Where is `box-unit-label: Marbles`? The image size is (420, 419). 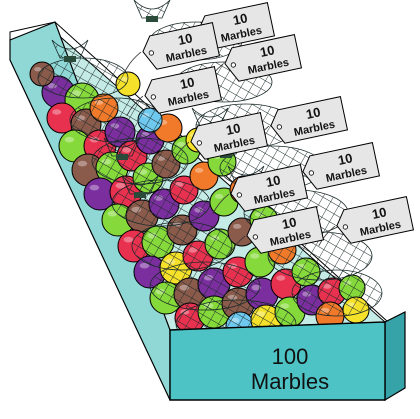
box-unit-label: Marbles is located at coordinates (290, 381).